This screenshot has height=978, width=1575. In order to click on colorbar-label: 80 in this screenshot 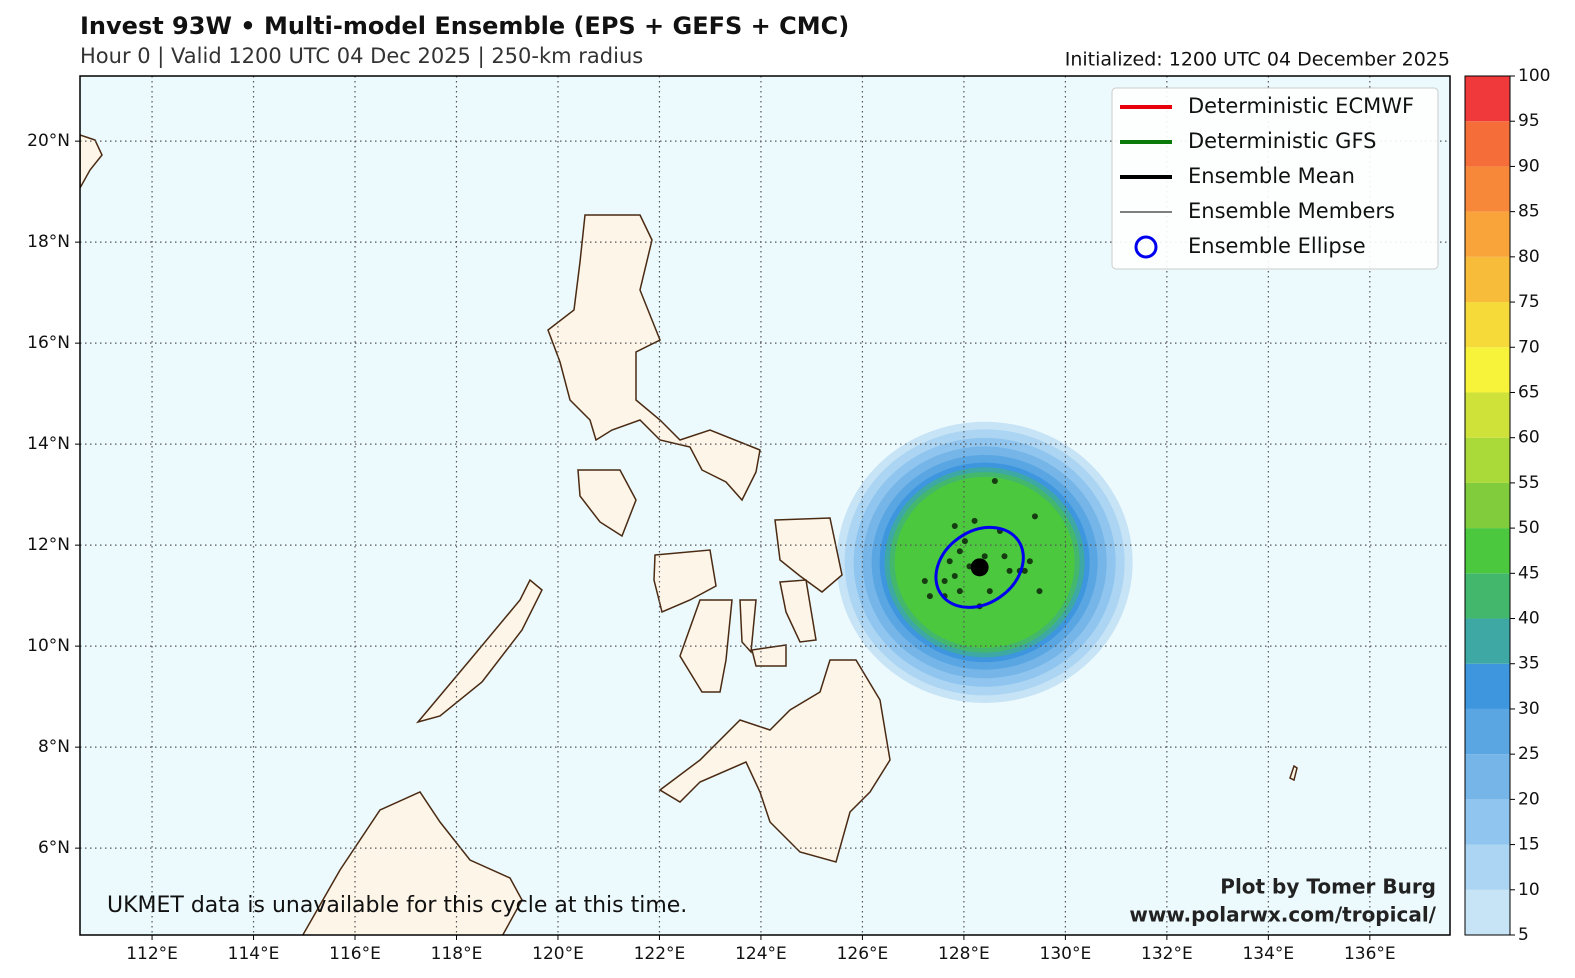, I will do `click(1529, 257)`.